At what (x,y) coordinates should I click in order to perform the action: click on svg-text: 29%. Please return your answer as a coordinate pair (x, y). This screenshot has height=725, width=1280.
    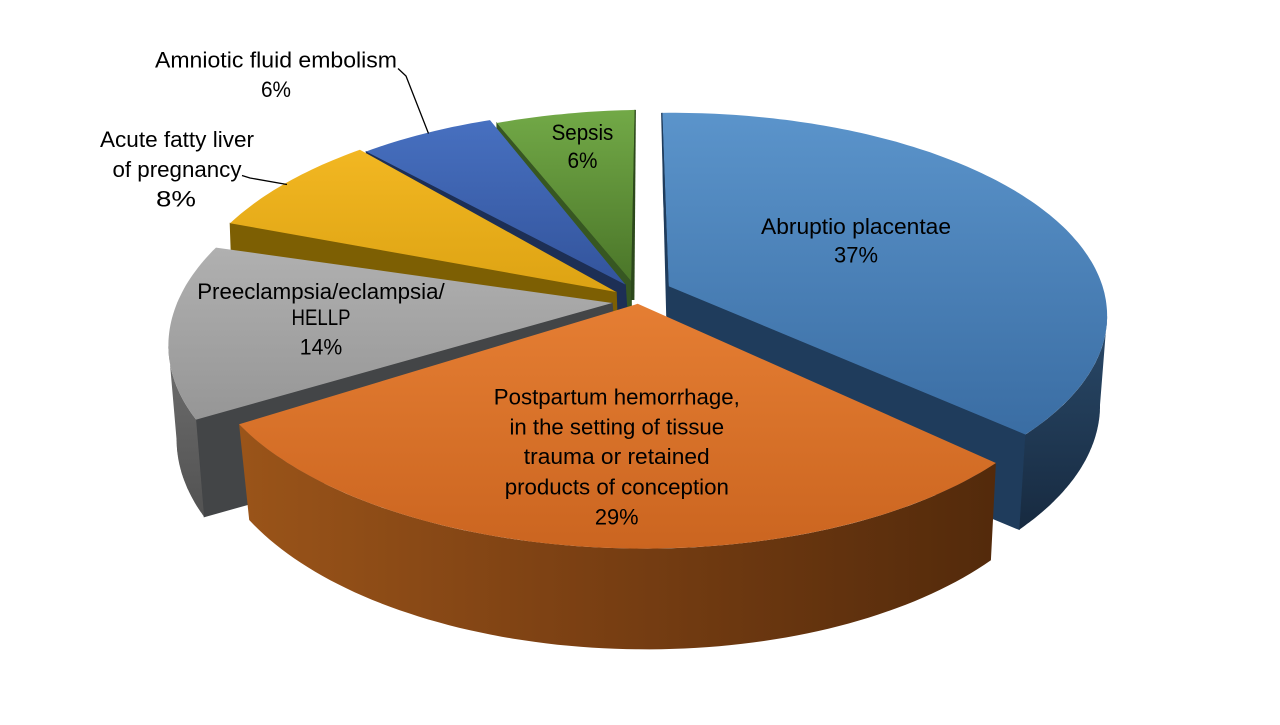
    Looking at the image, I should click on (617, 516).